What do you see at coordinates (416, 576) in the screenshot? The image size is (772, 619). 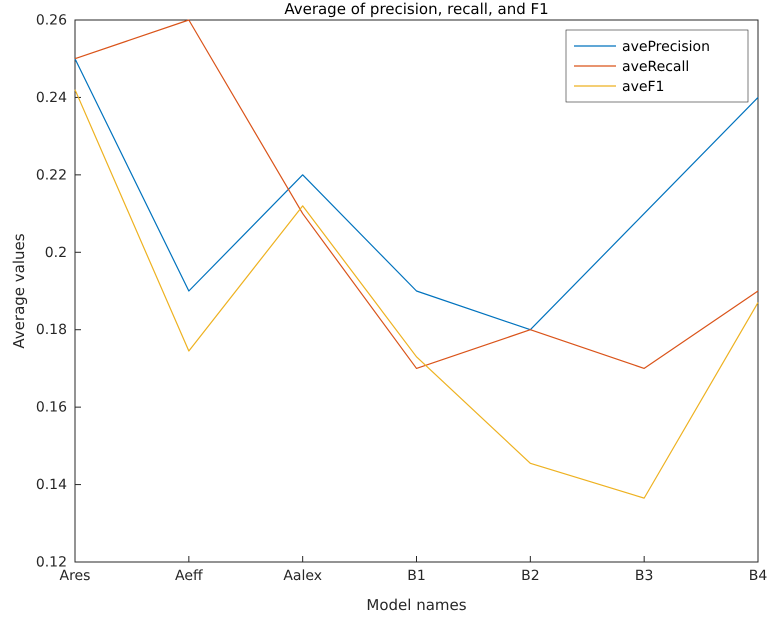 I see `x-tick-label: B1` at bounding box center [416, 576].